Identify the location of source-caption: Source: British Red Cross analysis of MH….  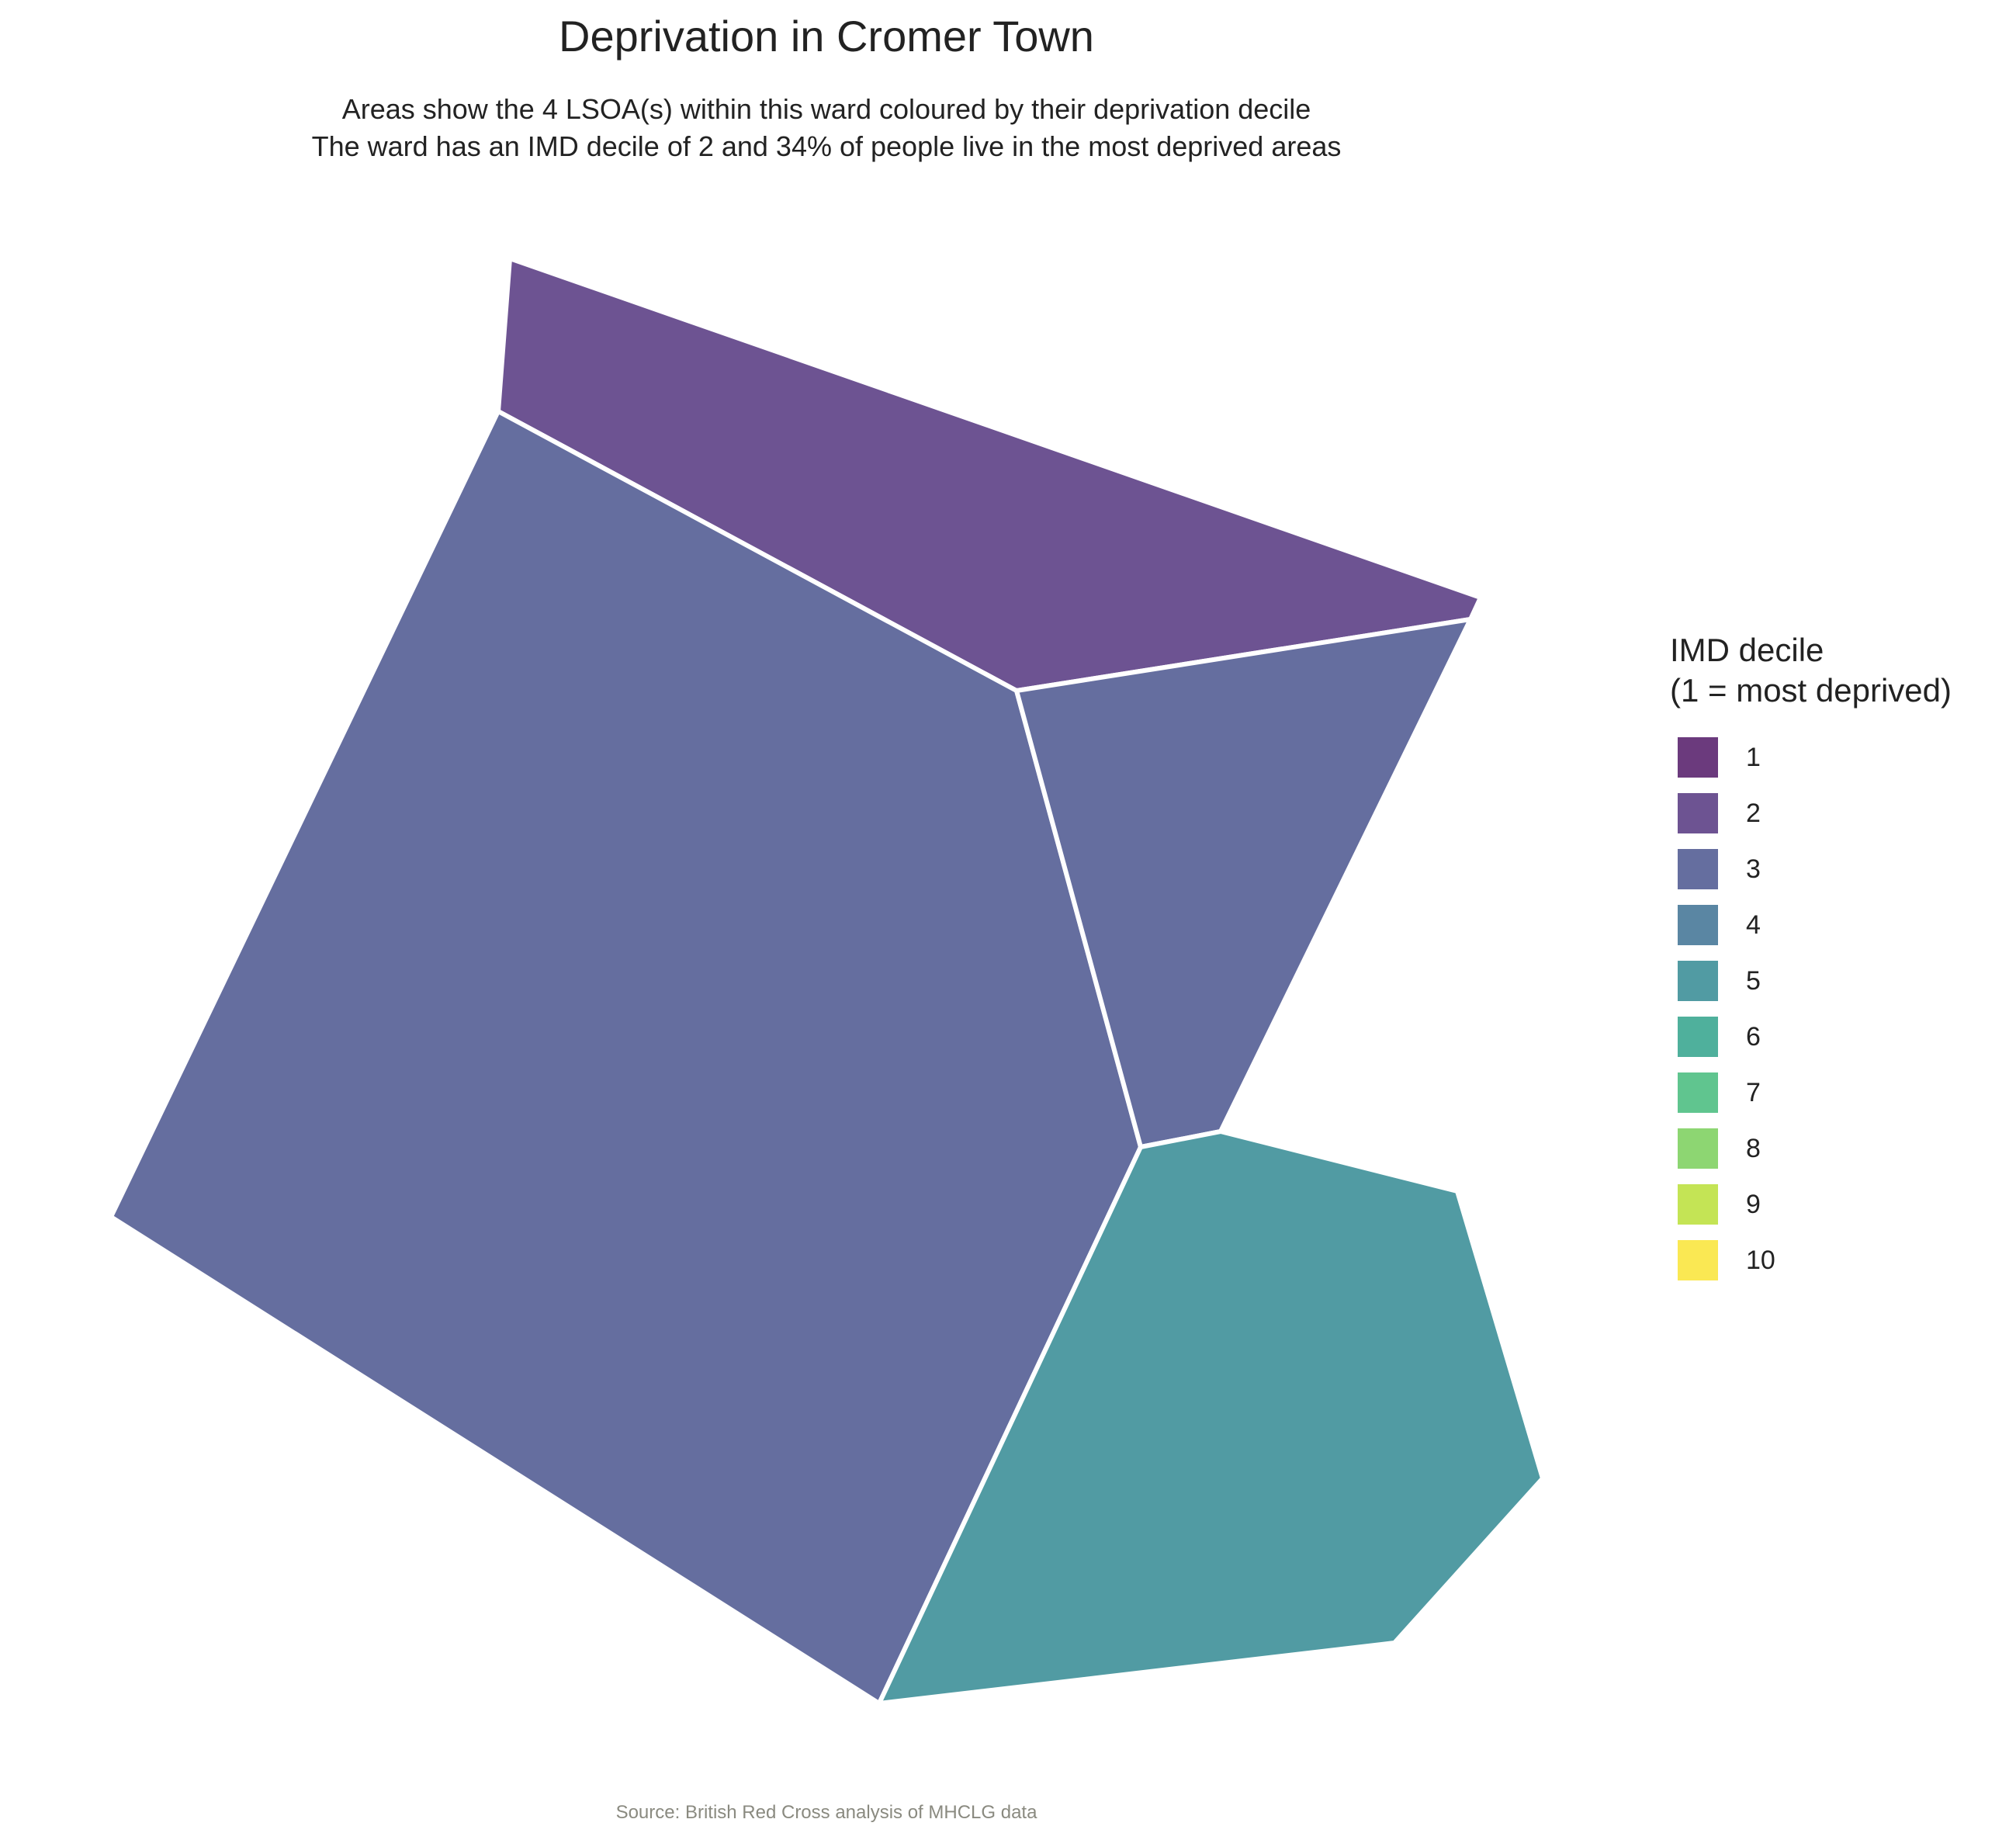
(826, 1813).